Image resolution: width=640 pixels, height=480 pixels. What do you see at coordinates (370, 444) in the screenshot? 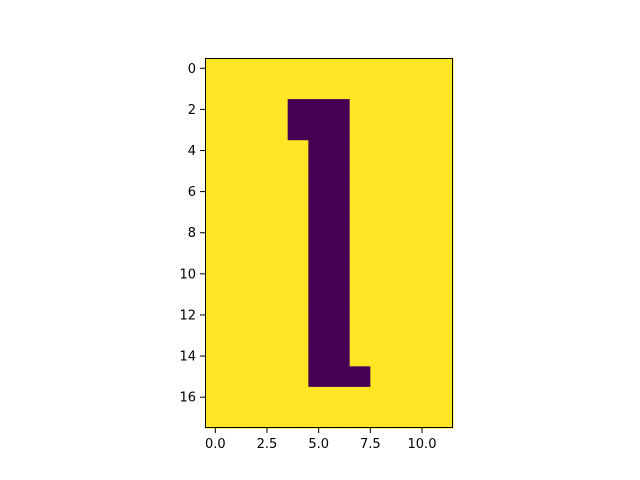
I see `x-tick-label: 7.5` at bounding box center [370, 444].